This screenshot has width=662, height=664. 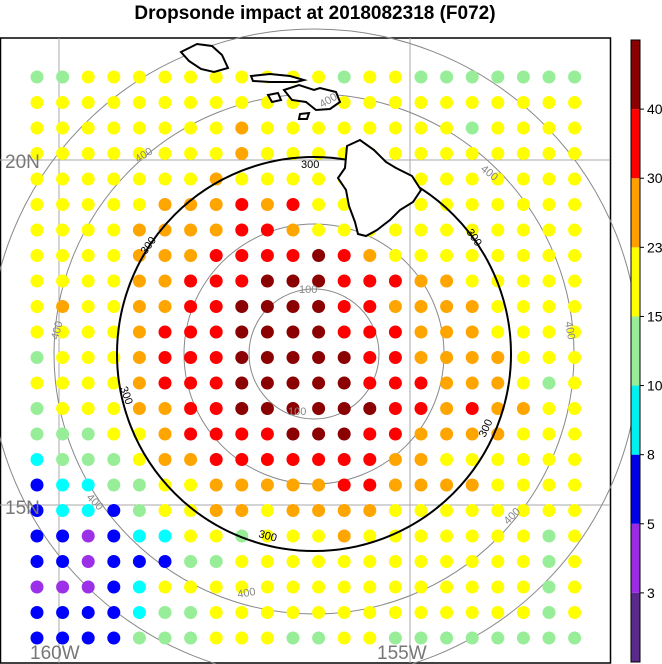 I want to click on colorbar: 3 5 8 10 15 23 30 40, so click(x=646, y=351).